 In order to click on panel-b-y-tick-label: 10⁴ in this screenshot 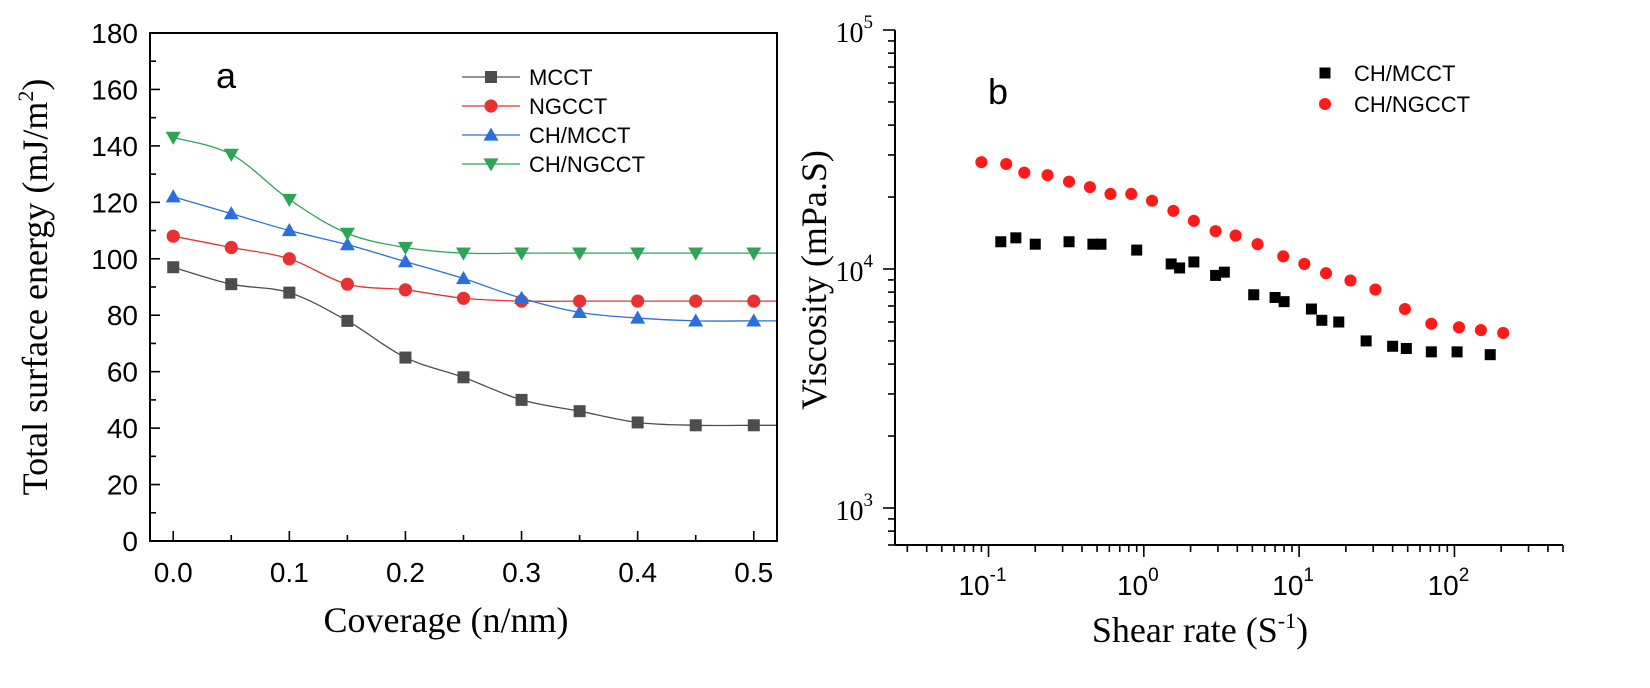, I will do `click(855, 269)`.